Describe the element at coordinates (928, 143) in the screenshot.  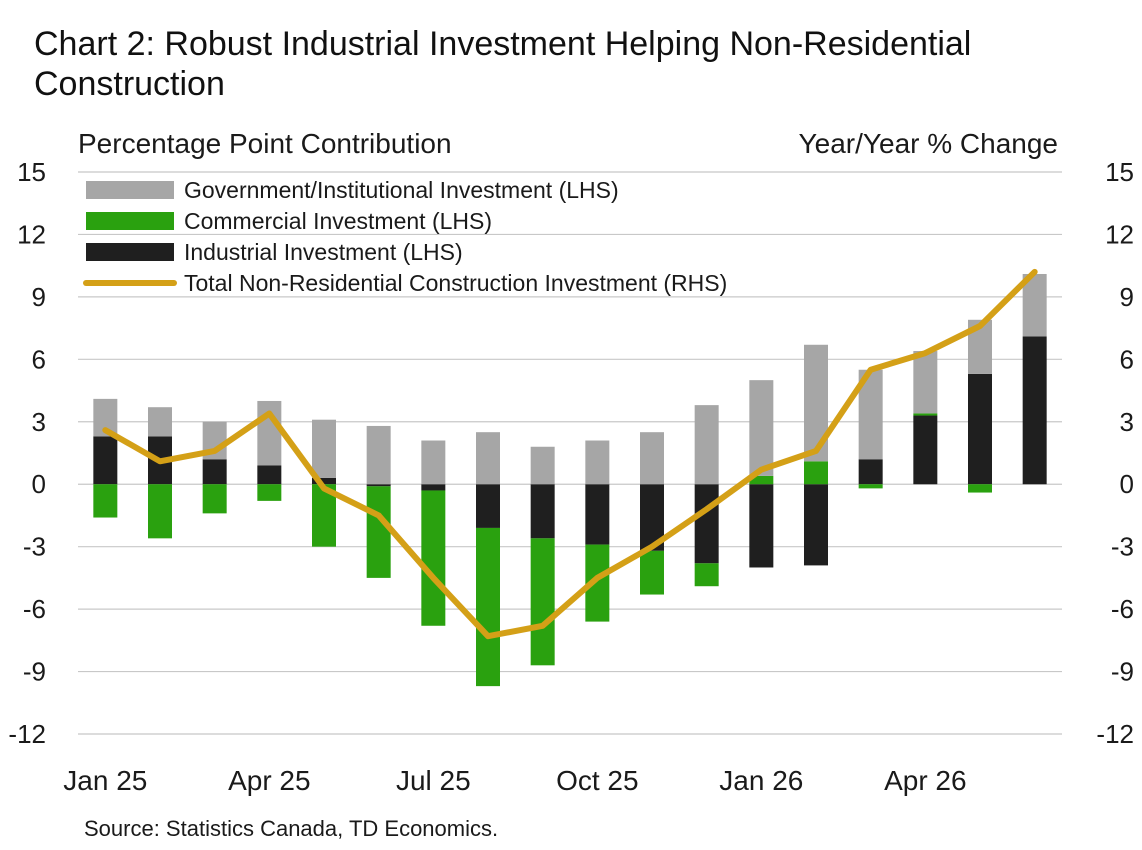
I see `right-axis-label: Year/Year % Change` at that location.